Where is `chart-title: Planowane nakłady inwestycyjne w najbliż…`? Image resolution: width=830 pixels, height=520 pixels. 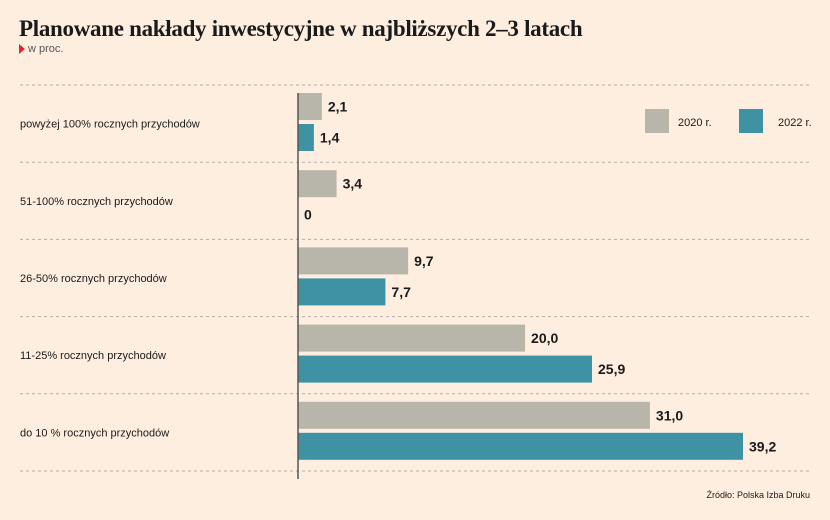 chart-title: Planowane nakłady inwestycyjne w najbliż… is located at coordinates (301, 28).